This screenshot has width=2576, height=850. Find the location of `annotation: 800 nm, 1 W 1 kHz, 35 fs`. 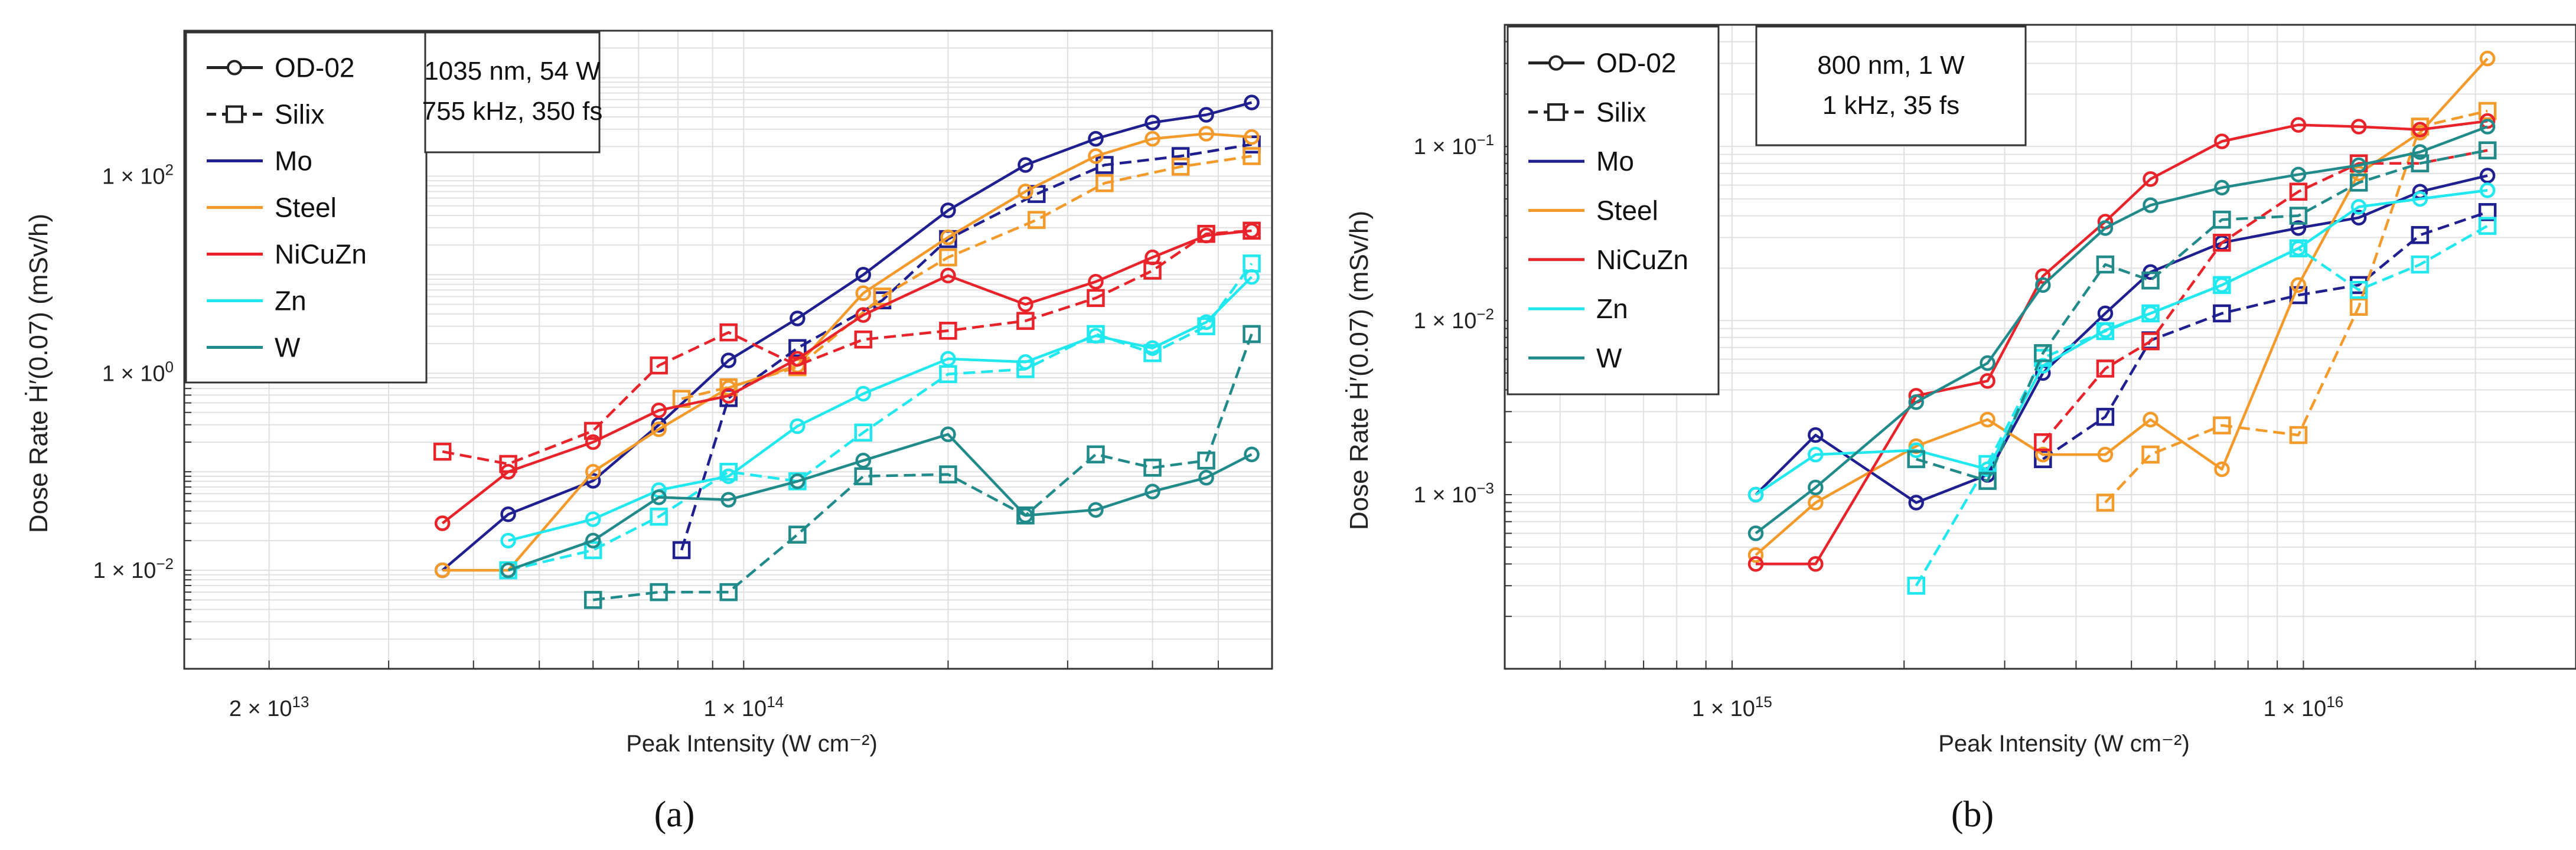

annotation: 800 nm, 1 W 1 kHz, 35 fs is located at coordinates (1891, 85).